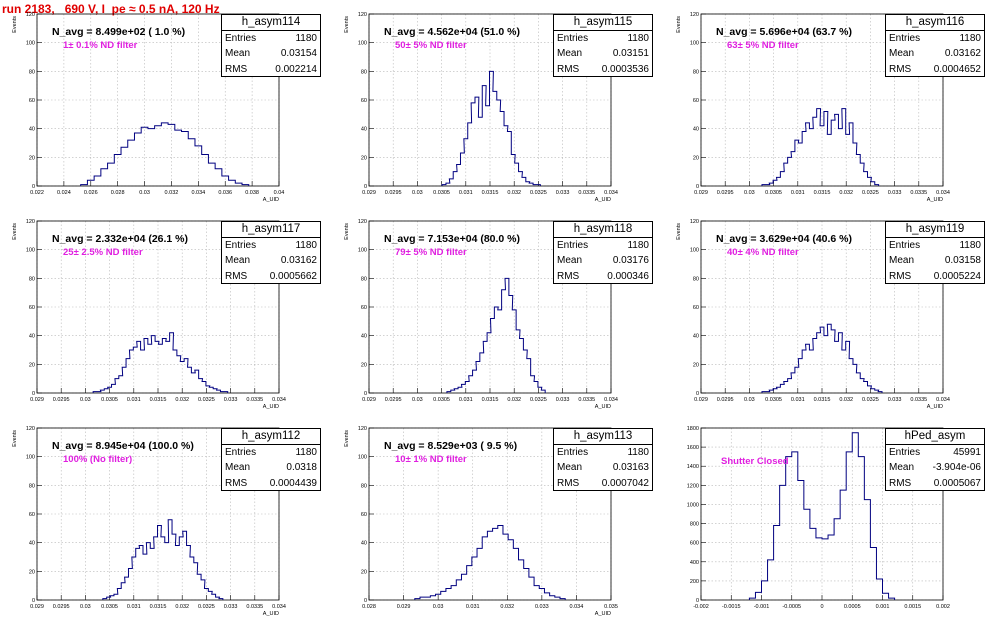 This screenshot has height=622, width=996. What do you see at coordinates (206, 607) in the screenshot?
I see `x-tick-label: 0.0325` at bounding box center [206, 607].